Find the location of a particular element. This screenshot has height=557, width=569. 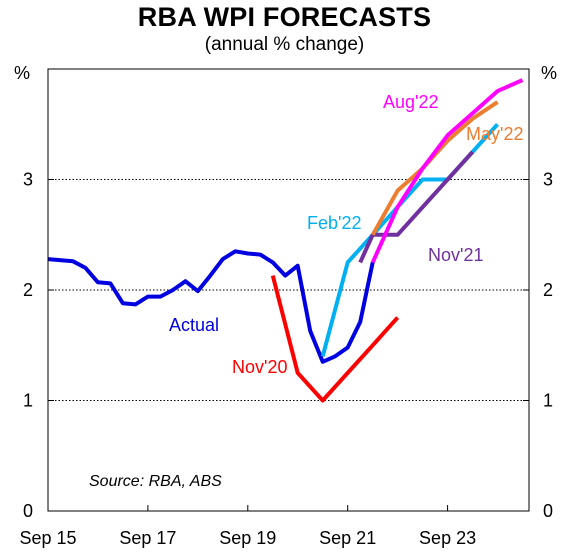

y-tick-label-left: 1 is located at coordinates (28, 401).